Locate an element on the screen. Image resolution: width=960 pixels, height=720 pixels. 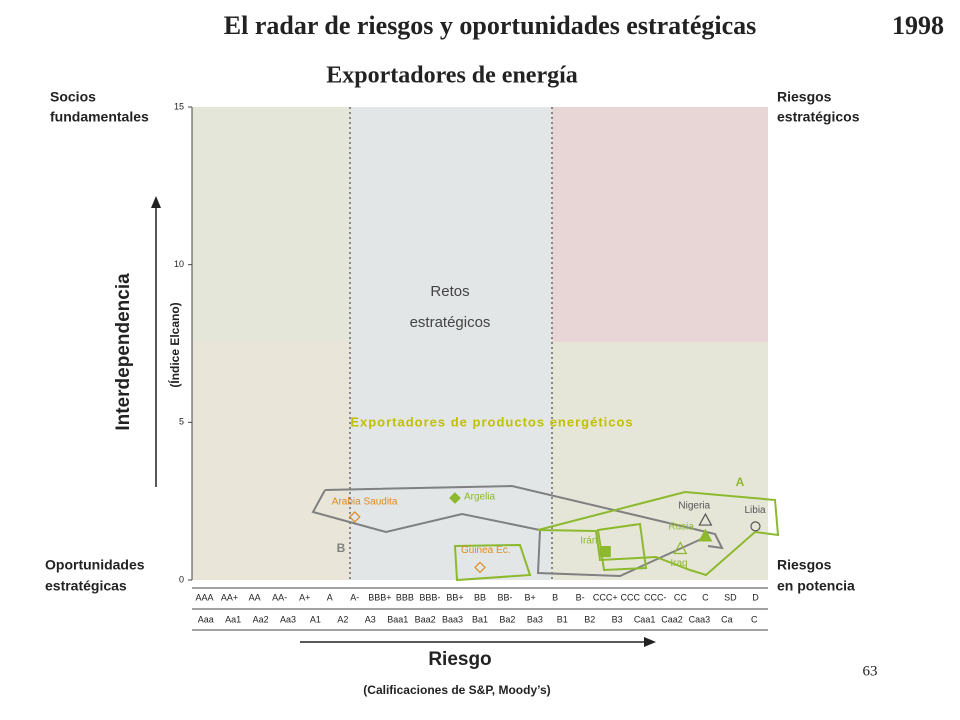
x-tick-label: Baa3 is located at coordinates (452, 619).